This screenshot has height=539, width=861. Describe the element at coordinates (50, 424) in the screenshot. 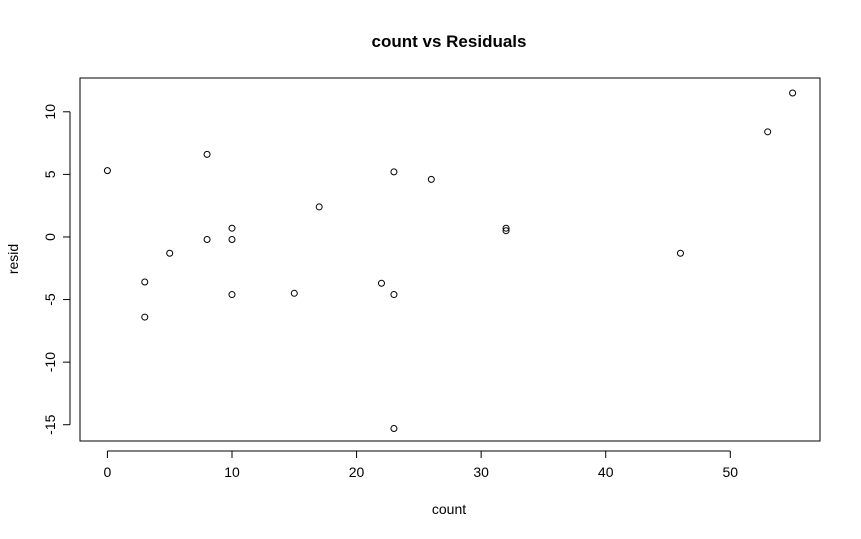

I see `y-tick-label: -15` at that location.